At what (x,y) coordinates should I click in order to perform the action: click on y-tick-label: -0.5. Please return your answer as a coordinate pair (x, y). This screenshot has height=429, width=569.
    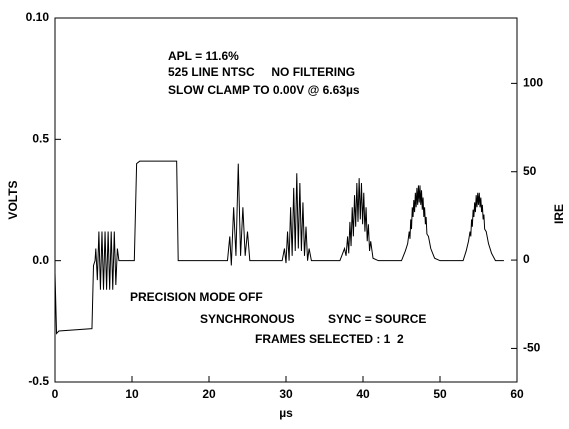
    Looking at the image, I should click on (38, 381).